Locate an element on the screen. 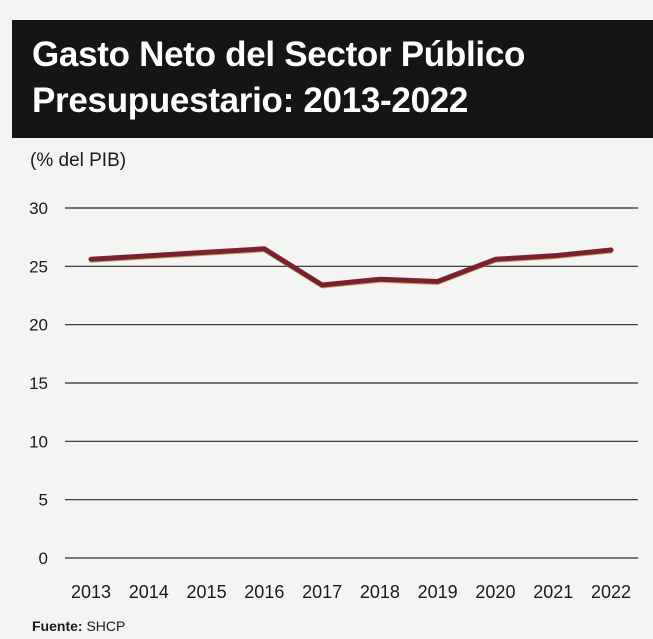  data-series is located at coordinates (351, 267).